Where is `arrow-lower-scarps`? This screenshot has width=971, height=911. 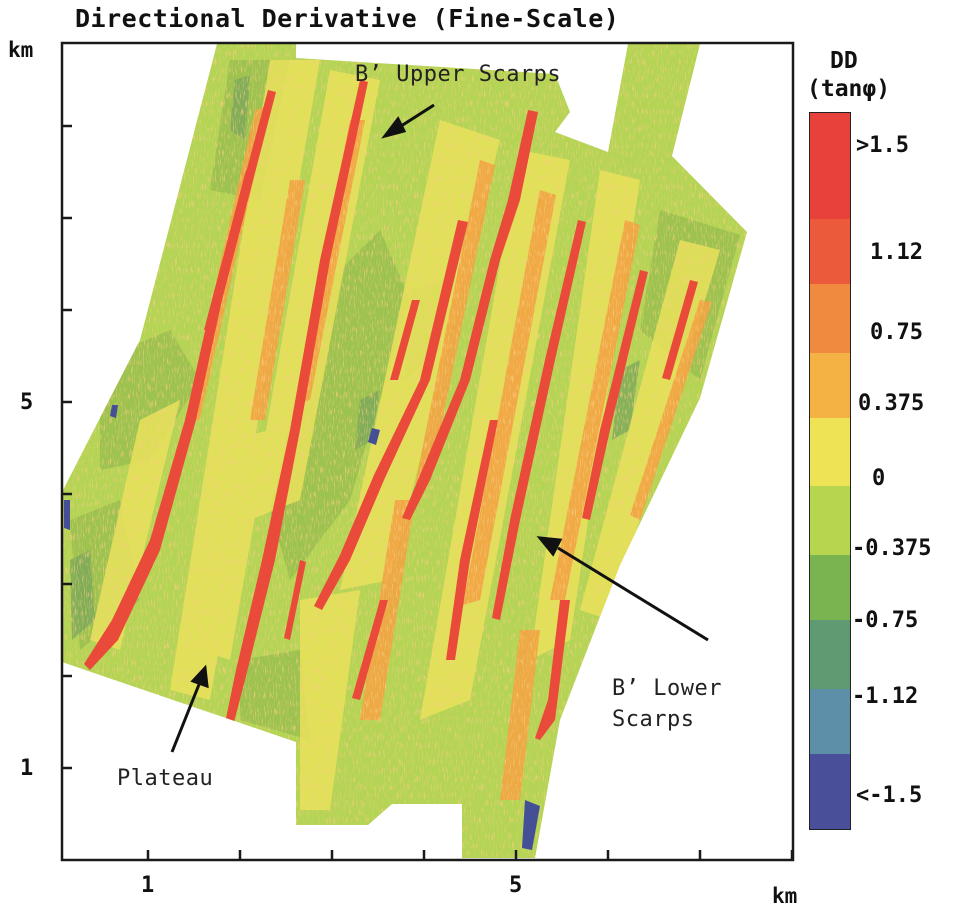
arrow-lower-scarps is located at coordinates (633, 594).